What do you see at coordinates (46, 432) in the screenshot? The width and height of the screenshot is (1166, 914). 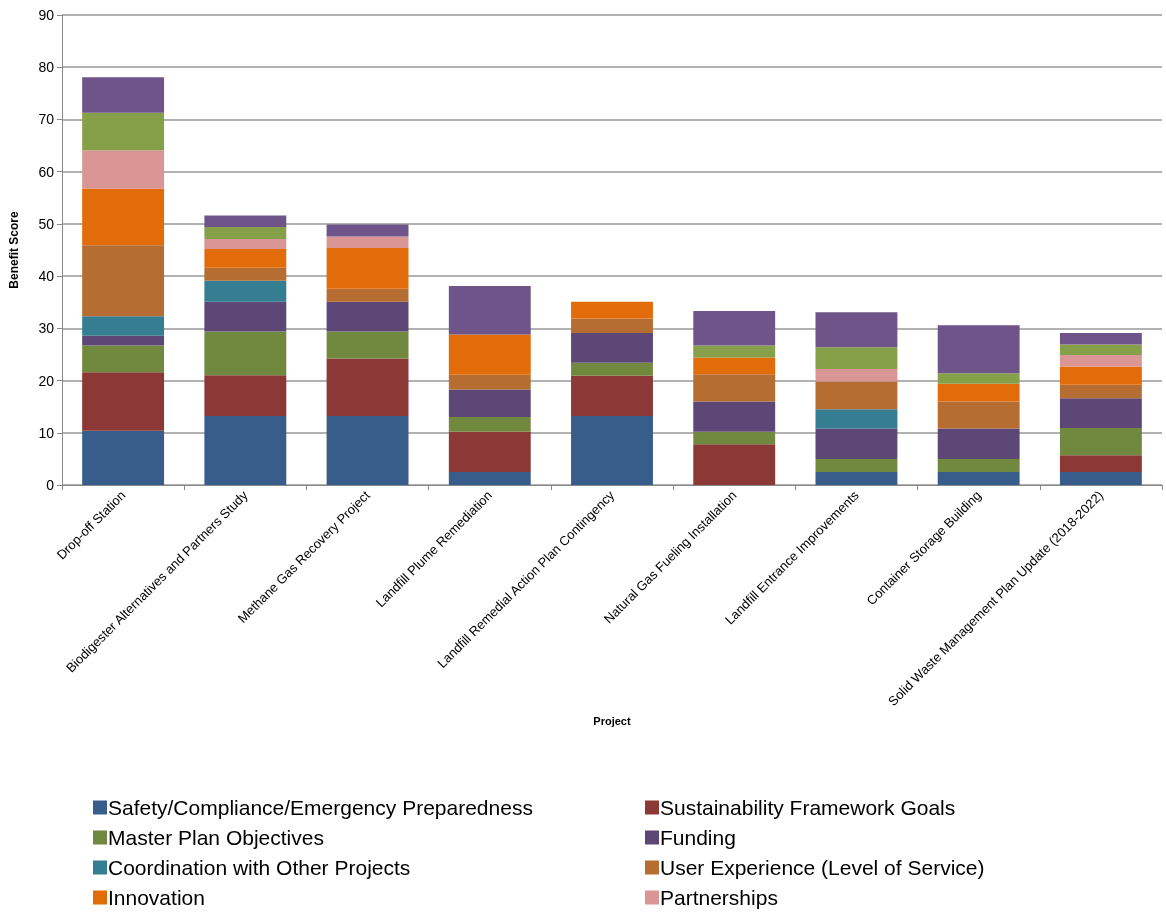 I see `y-tick-label: 10` at bounding box center [46, 432].